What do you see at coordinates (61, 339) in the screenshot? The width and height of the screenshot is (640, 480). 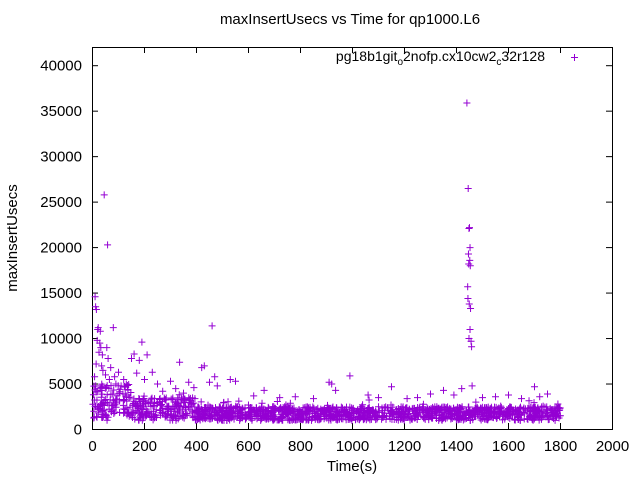 I see `y-tick-label: 10000` at bounding box center [61, 339].